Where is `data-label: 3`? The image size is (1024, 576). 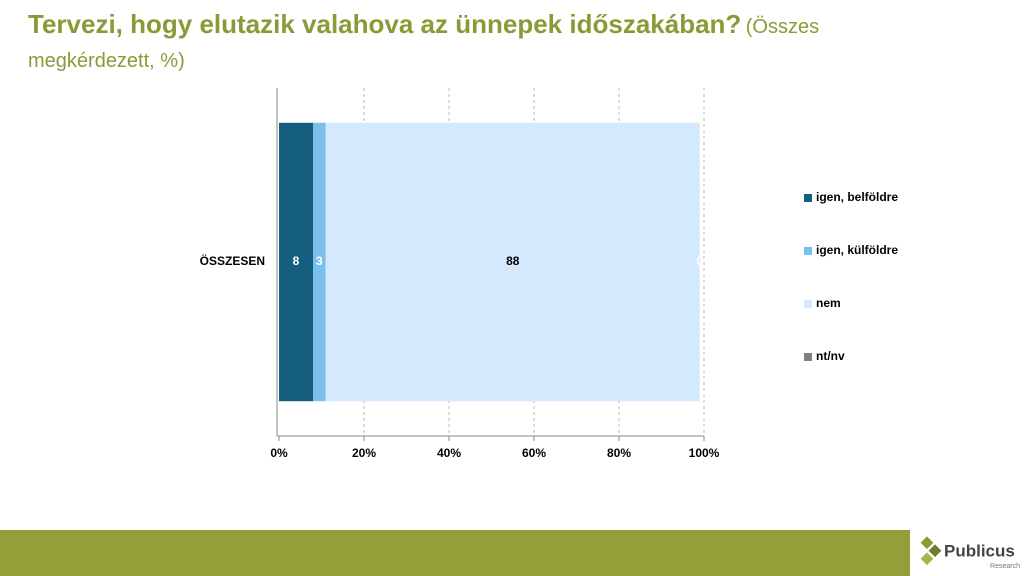
data-label: 3 is located at coordinates (319, 261).